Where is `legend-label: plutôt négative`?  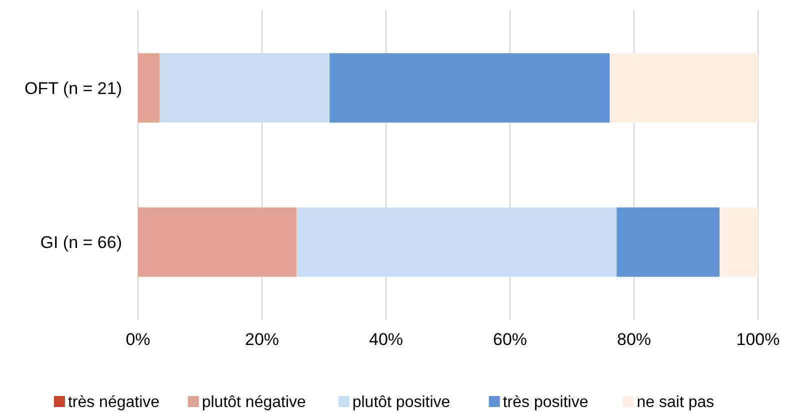 legend-label: plutôt négative is located at coordinates (254, 402).